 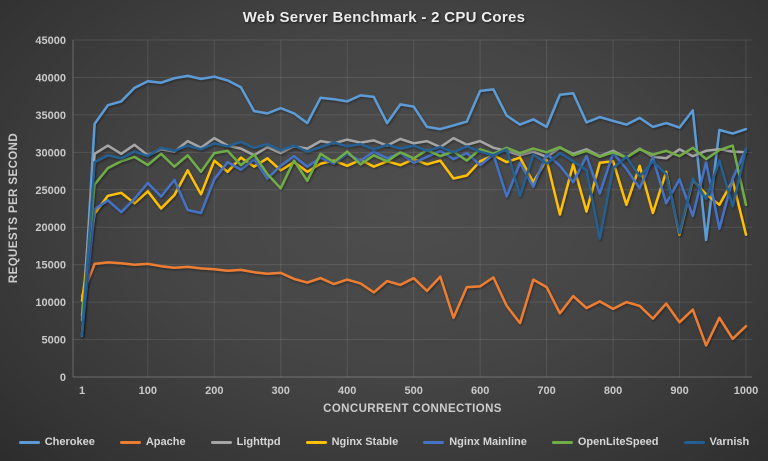 I want to click on legend-swatch-openlitespeed, so click(x=562, y=442).